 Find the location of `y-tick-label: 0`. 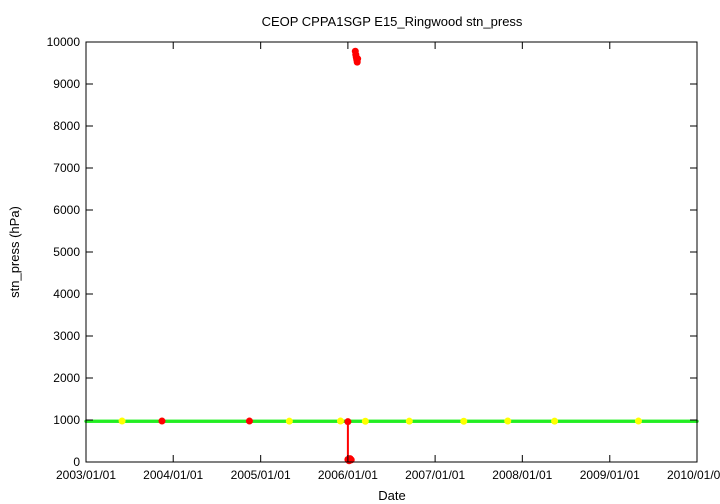

y-tick-label: 0 is located at coordinates (76, 462).